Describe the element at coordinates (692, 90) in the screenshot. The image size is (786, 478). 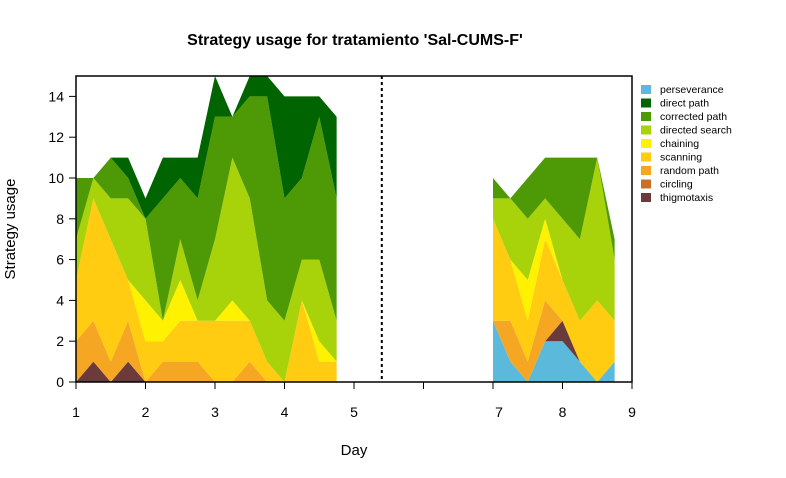
I see `legend-label-perseverance: perseverance` at that location.